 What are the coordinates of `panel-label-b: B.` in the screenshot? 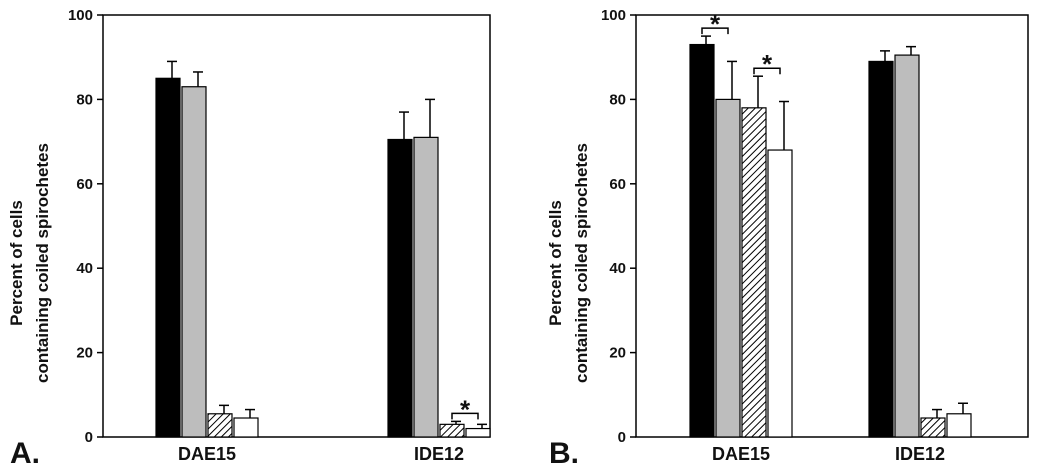 It's located at (564, 452).